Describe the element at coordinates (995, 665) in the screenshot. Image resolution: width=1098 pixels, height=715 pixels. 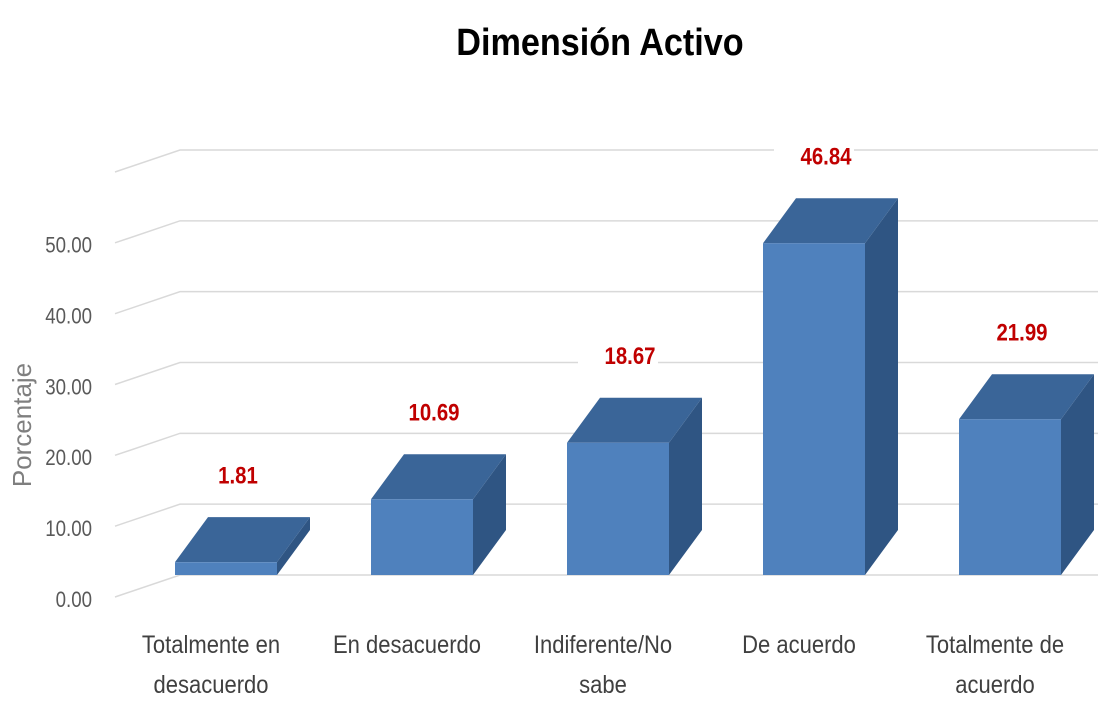
I see `x-tick-label: Totalmente de acuerdo` at that location.